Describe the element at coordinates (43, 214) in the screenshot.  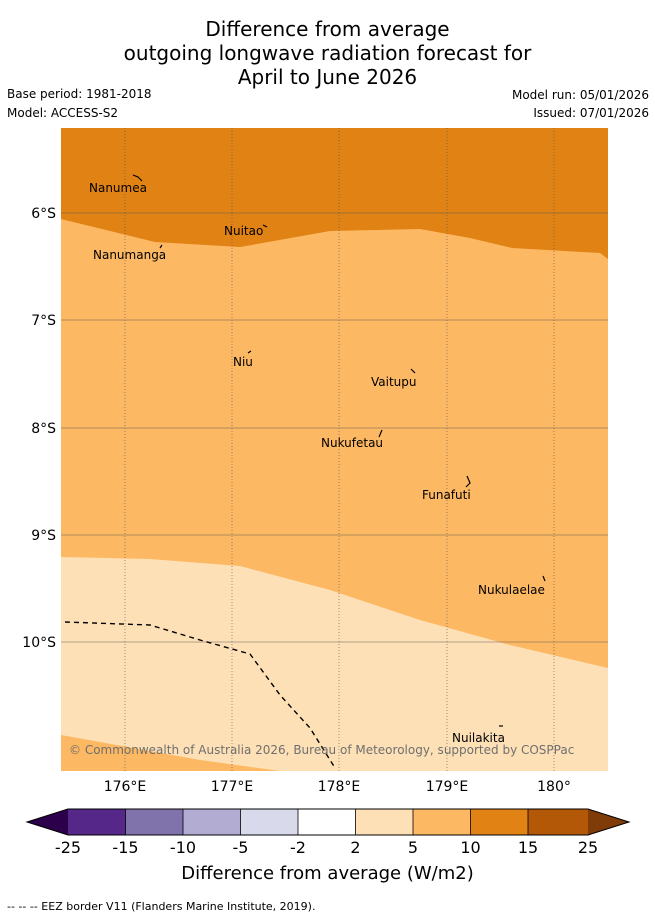
I see `lat-label-6s: 6°S` at that location.